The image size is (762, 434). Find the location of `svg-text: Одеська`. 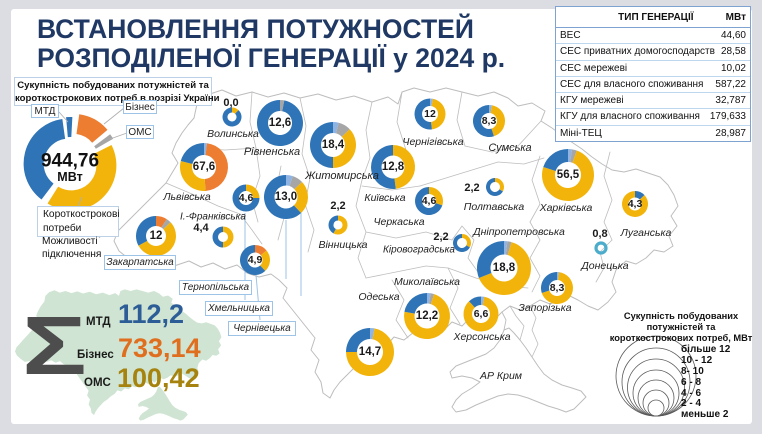

svg-text: Одеська is located at coordinates (378, 297).